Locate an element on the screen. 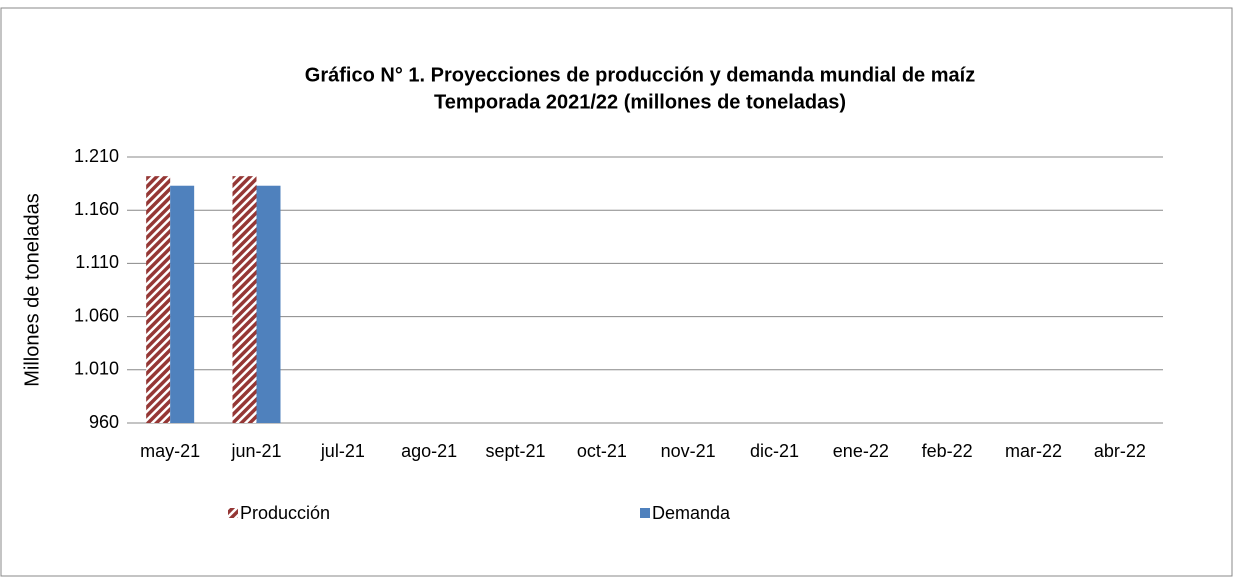  x-tick-label: ene-22 is located at coordinates (861, 451).